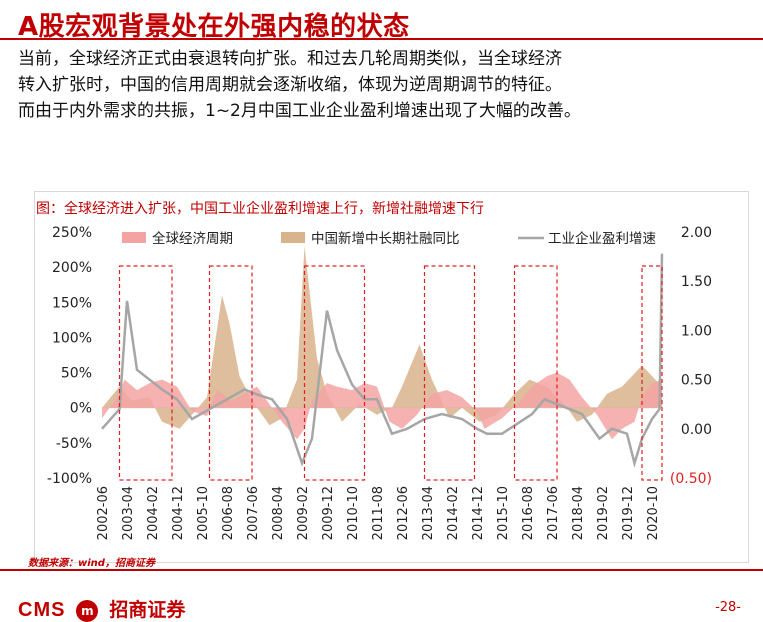  What do you see at coordinates (192, 238) in the screenshot?
I see `legend-global-cycle-label: 全球经济周期` at bounding box center [192, 238].